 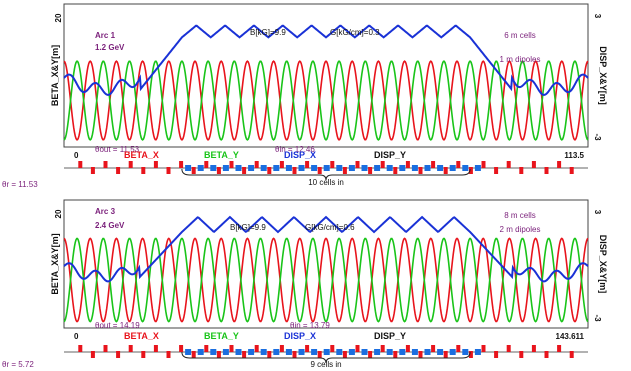 I want to click on gradient-label: G[kG/cm]=0.3, so click(x=355, y=32).